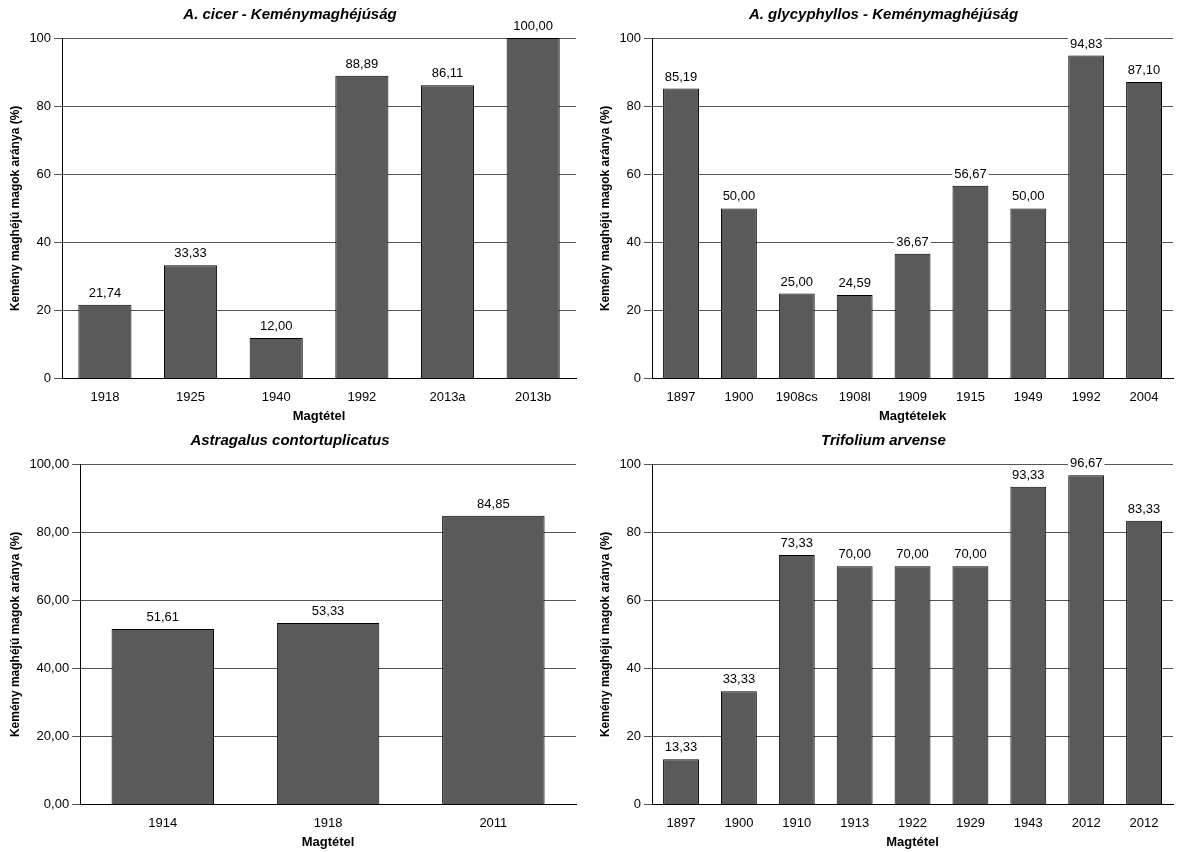 The height and width of the screenshot is (852, 1187). What do you see at coordinates (681, 747) in the screenshot?
I see `data-label: 13,33` at bounding box center [681, 747].